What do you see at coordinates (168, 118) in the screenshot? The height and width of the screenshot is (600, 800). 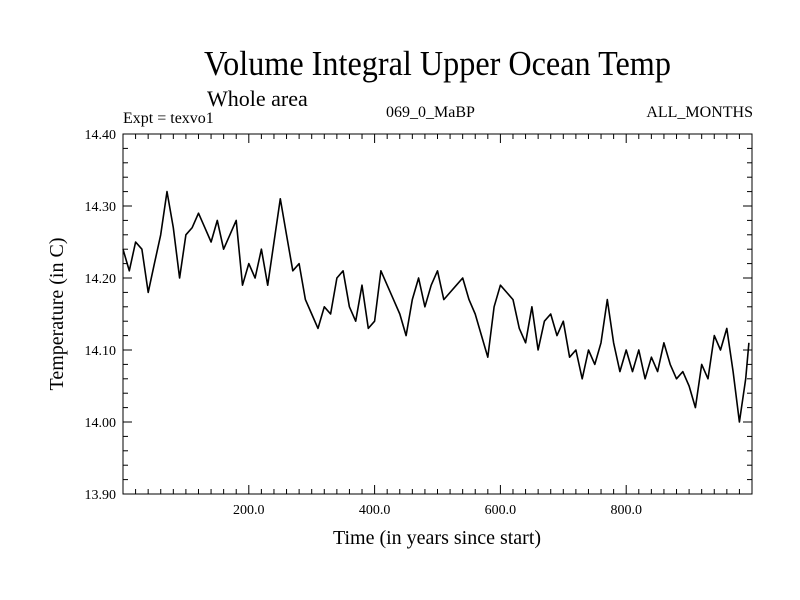 I see `experiment-label: Expt = texvo1` at bounding box center [168, 118].